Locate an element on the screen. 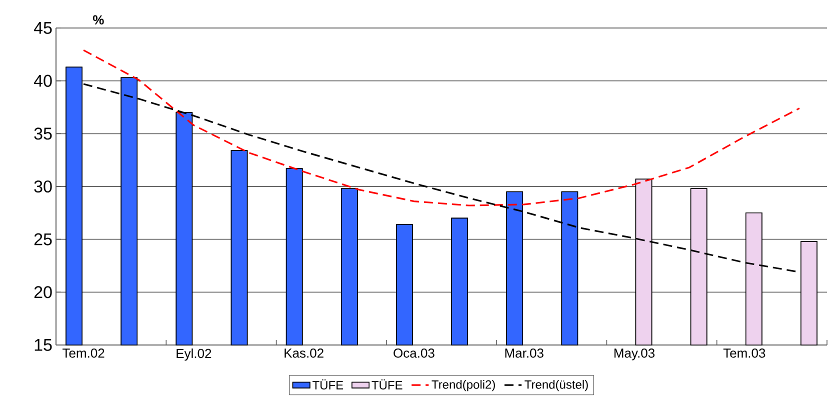 Image resolution: width=829 pixels, height=406 pixels. y-tick-label: 20 is located at coordinates (43, 292).